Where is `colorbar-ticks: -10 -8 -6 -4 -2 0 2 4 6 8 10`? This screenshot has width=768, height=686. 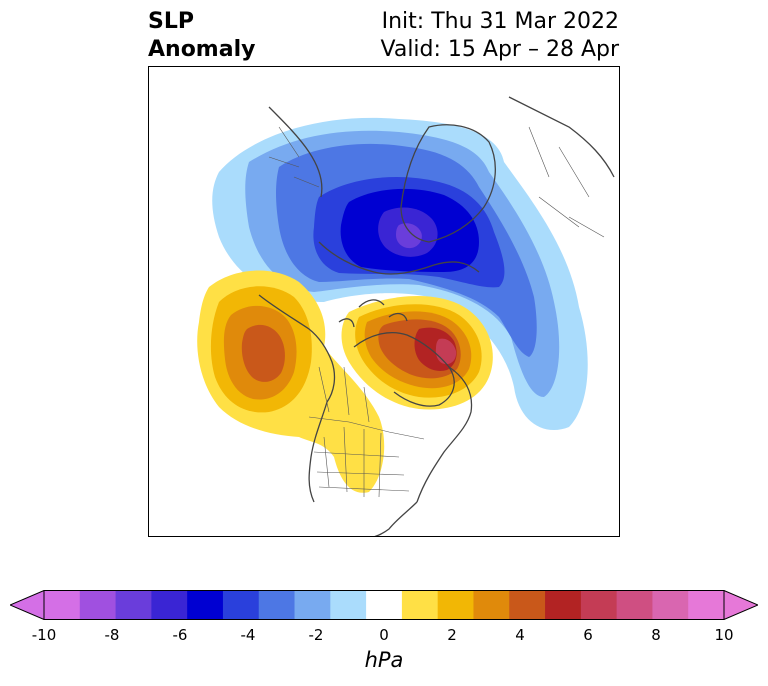 colorbar-ticks: -10 -8 -6 -4 -2 0 2 4 6 8 10 is located at coordinates (384, 636).